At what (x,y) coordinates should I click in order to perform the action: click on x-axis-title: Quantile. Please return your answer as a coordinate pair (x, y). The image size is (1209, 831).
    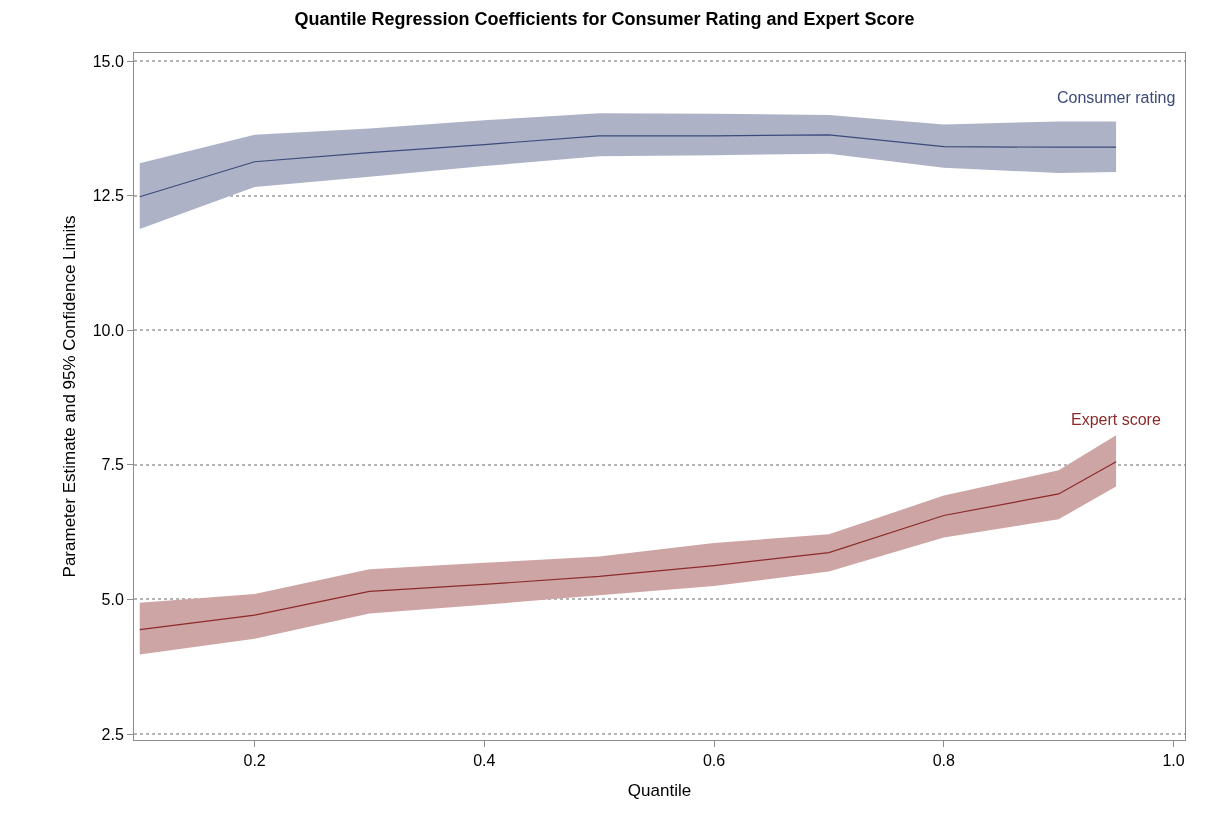
    Looking at the image, I should click on (659, 790).